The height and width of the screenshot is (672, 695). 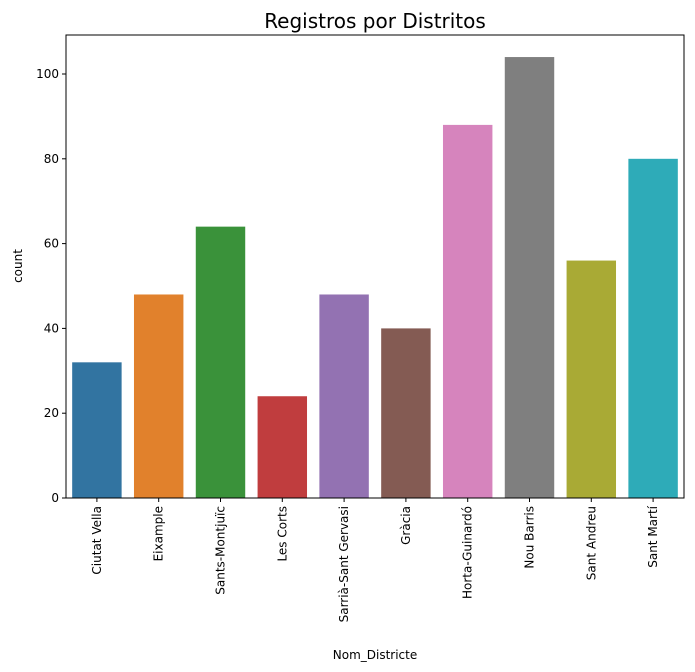 I want to click on x-tick-label-6: Horta-Guinardó, so click(x=468, y=552).